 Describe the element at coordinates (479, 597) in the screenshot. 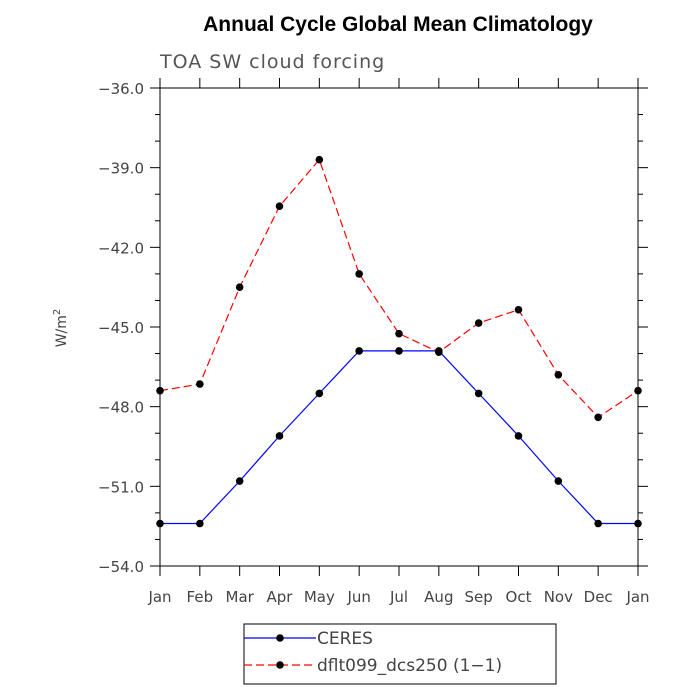

I see `x-tick-label: Sep` at that location.